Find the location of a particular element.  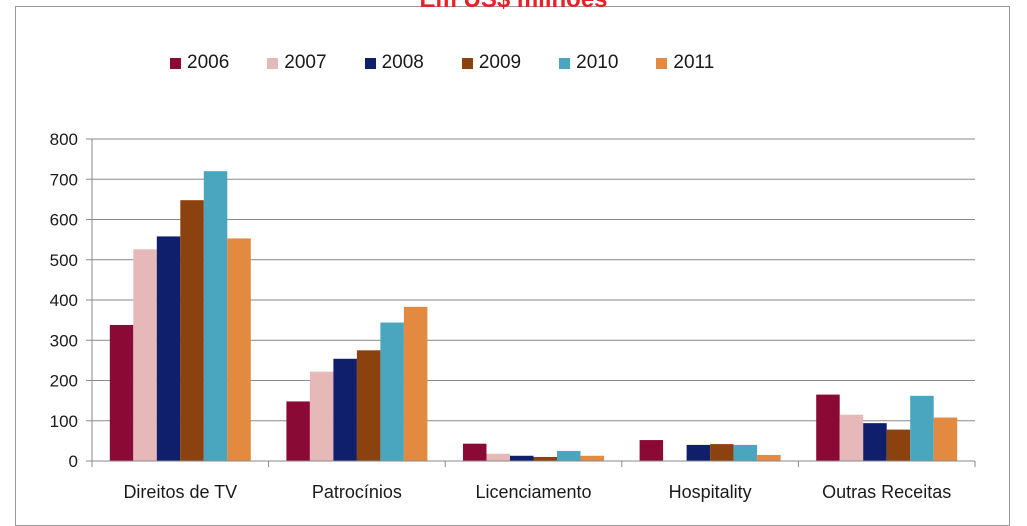

legend-item: 2011 is located at coordinates (685, 63).